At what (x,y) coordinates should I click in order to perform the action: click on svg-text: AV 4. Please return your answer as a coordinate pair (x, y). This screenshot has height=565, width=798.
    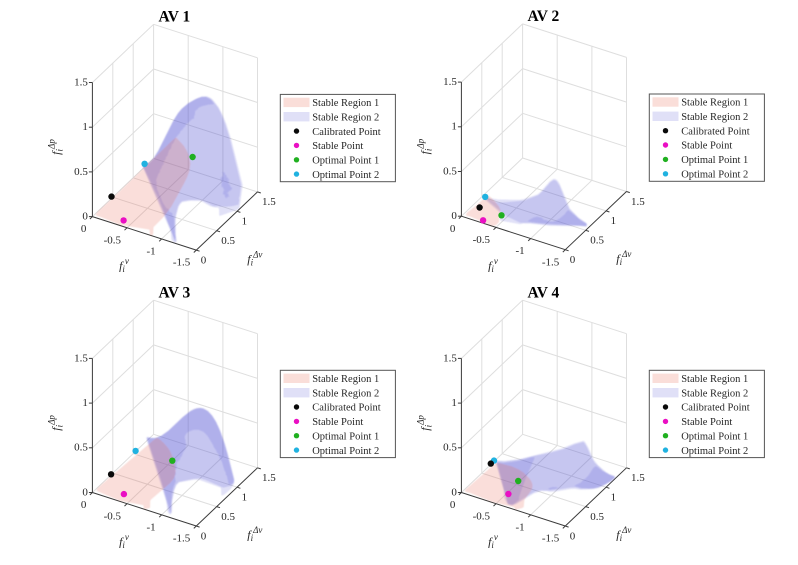
    Looking at the image, I should click on (544, 293).